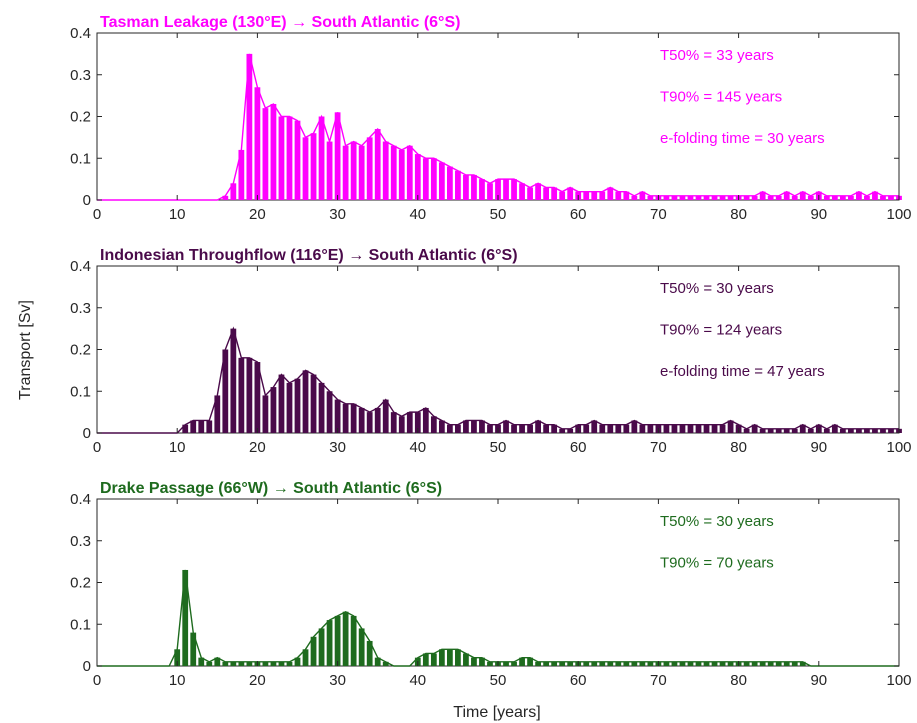 The height and width of the screenshot is (723, 917). What do you see at coordinates (97, 680) in the screenshot?
I see `x-tick-label: 0` at bounding box center [97, 680].